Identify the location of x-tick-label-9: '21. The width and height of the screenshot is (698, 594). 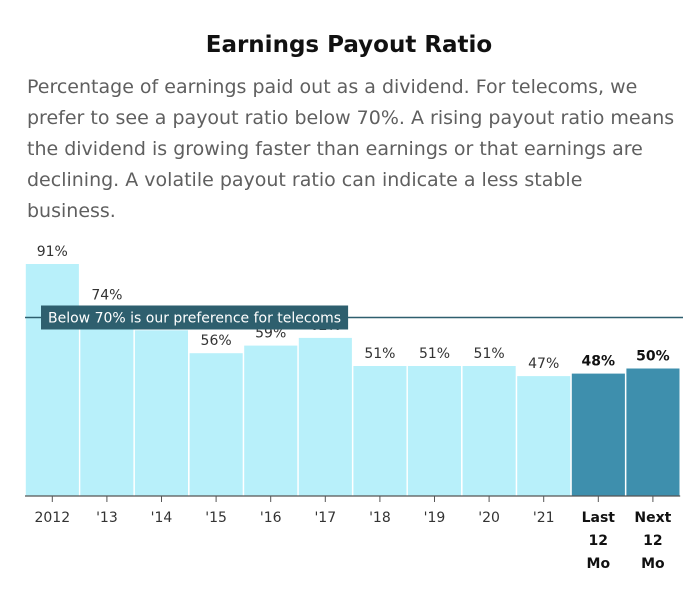
(544, 518).